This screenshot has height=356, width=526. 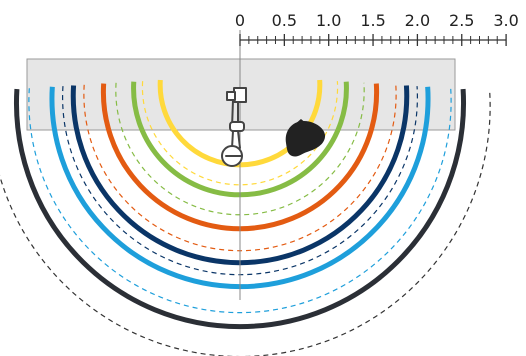 What do you see at coordinates (505, 20) in the screenshot?
I see `scale-label-3-0: 3.0` at bounding box center [505, 20].